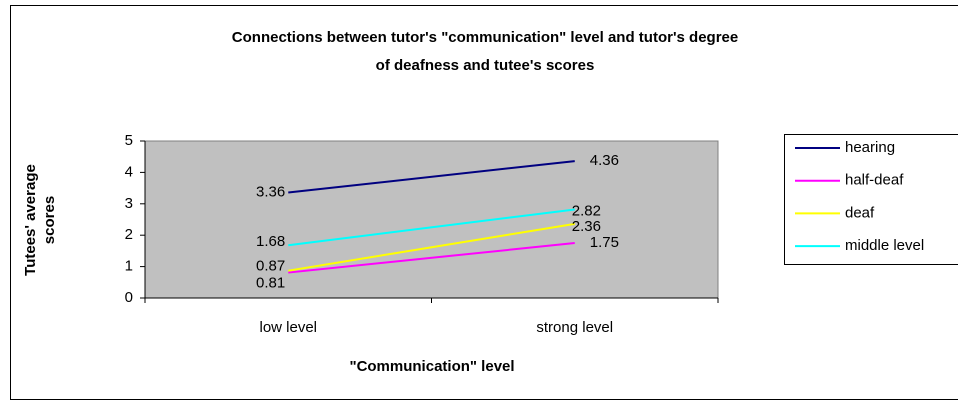  I want to click on chart-title: of deafness and tutee's scores, so click(485, 65).